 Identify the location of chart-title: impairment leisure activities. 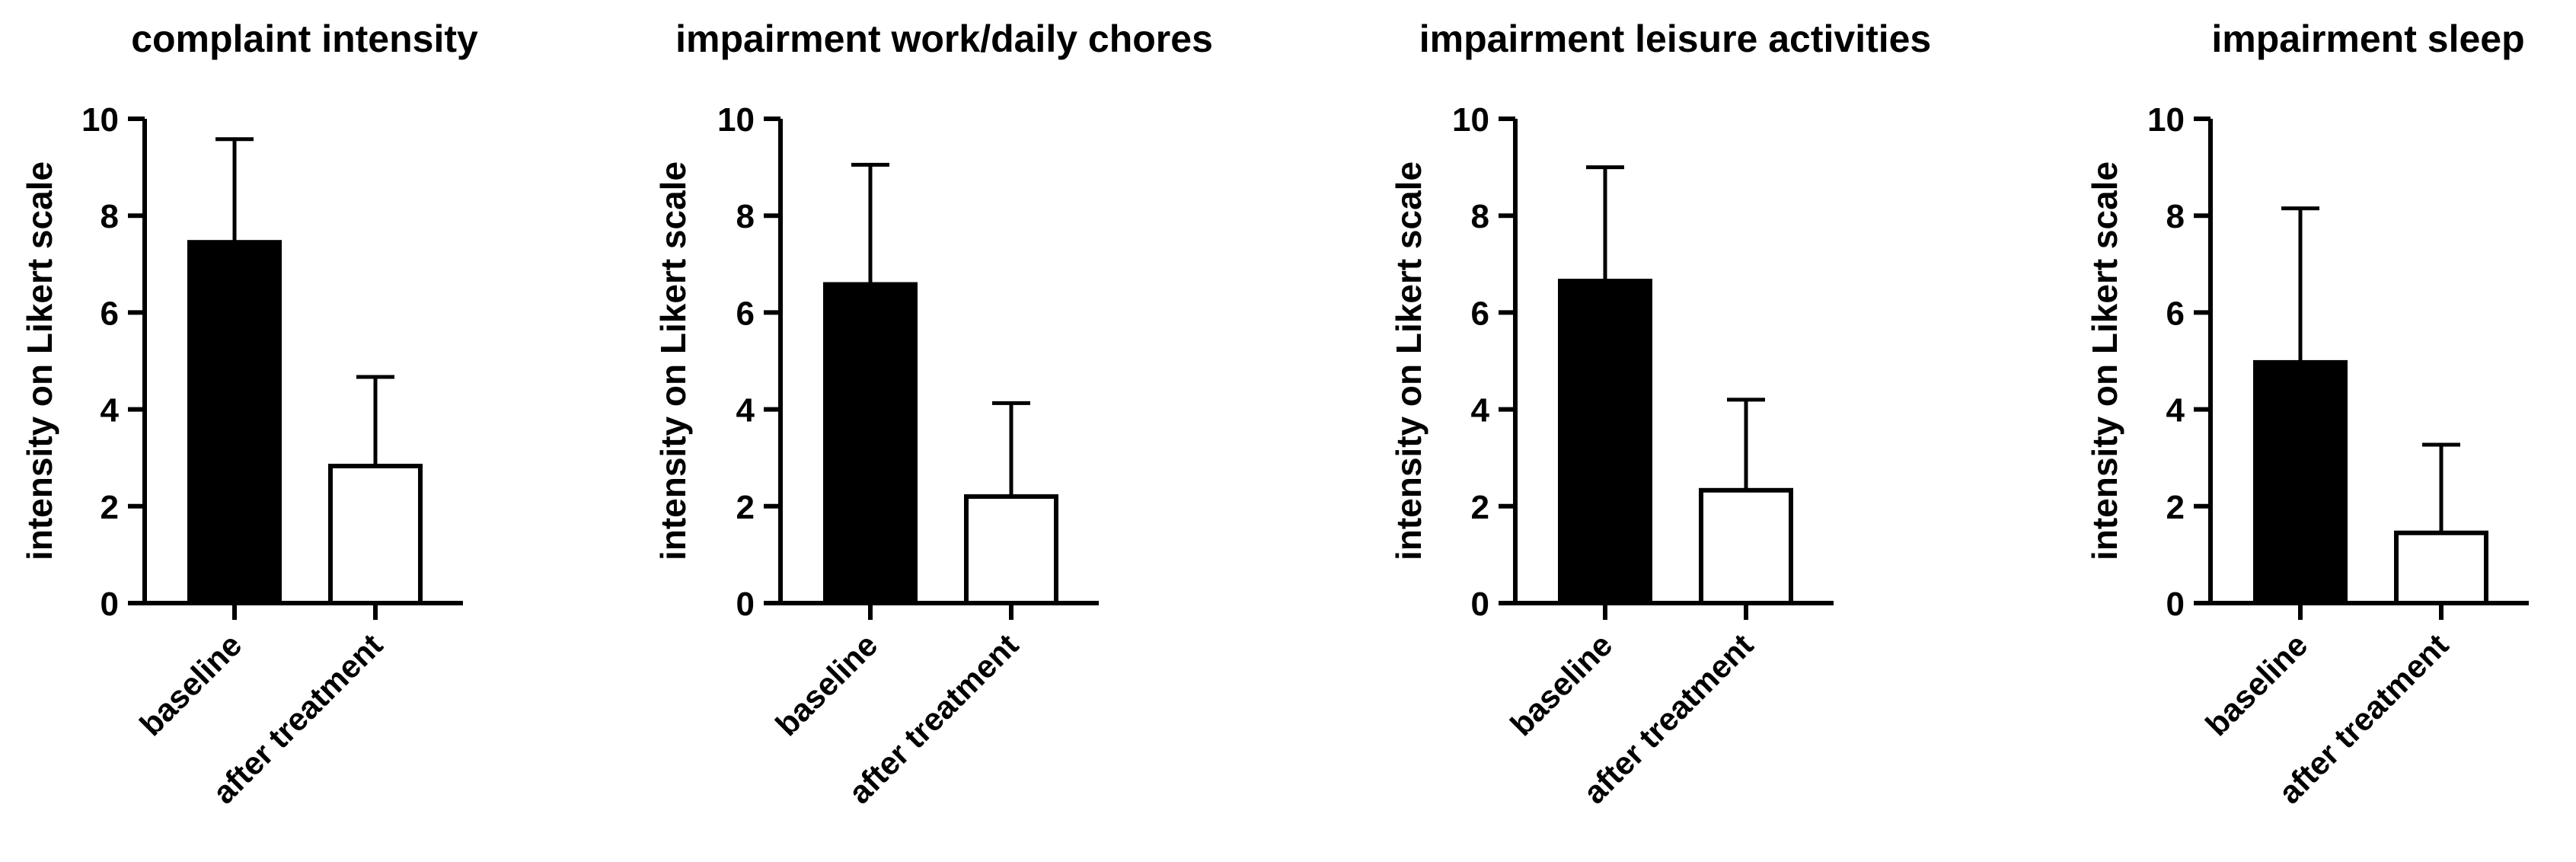
(1675, 39).